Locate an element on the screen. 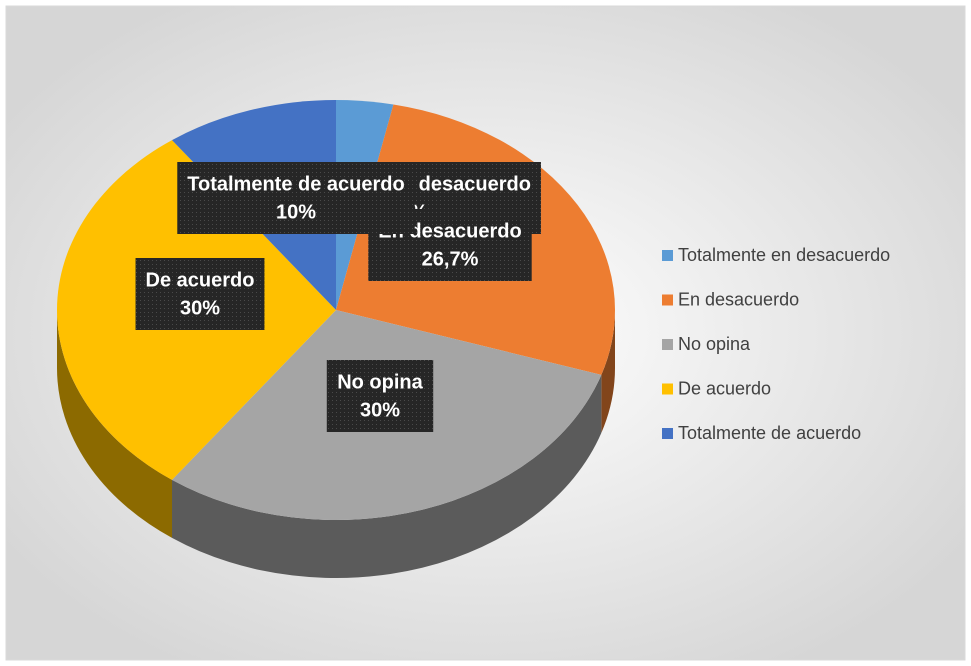  data-label: De acuerdo 30% is located at coordinates (200, 294).